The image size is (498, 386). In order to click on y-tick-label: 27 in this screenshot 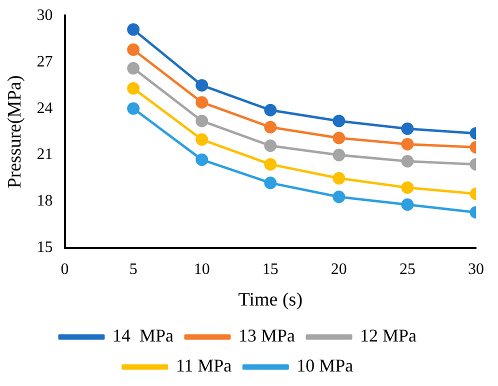, I will do `click(44, 61)`.